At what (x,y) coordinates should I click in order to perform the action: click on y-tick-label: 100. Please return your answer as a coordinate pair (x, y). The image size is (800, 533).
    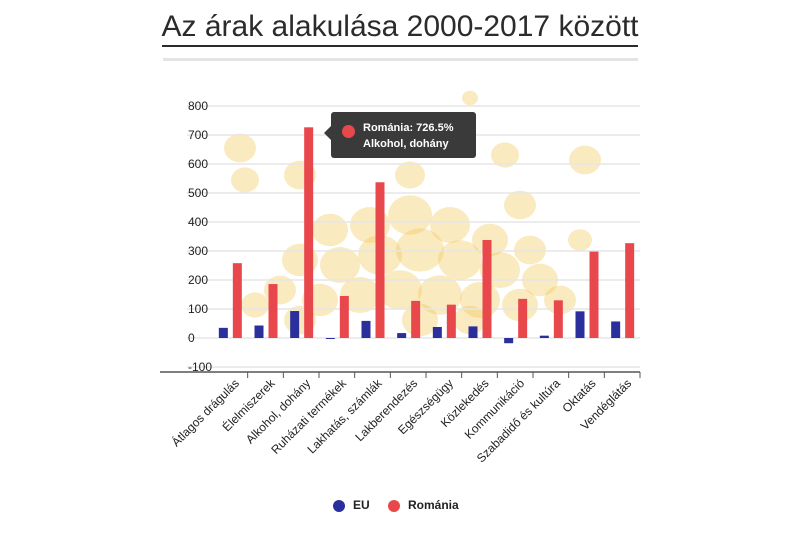
    Looking at the image, I should click on (198, 309).